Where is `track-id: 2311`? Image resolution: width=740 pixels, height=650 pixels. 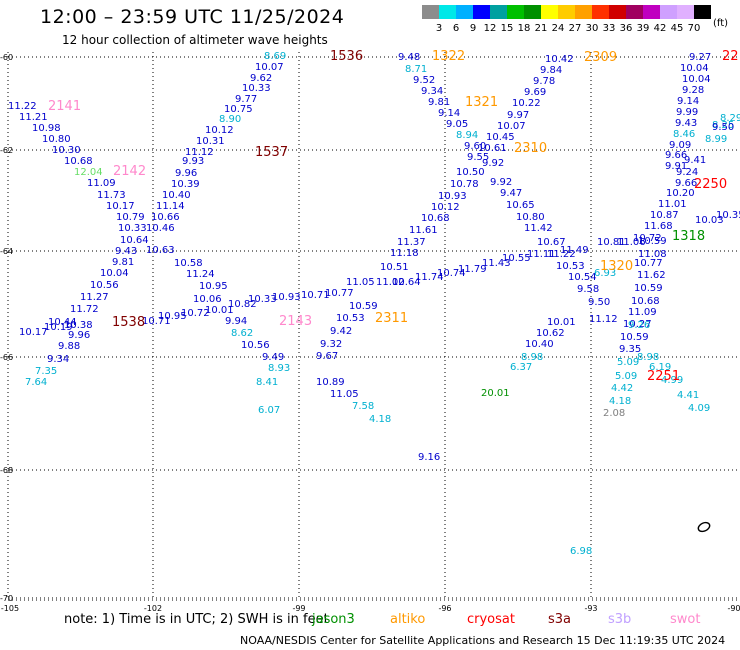
track-id: 2311 is located at coordinates (391, 318).